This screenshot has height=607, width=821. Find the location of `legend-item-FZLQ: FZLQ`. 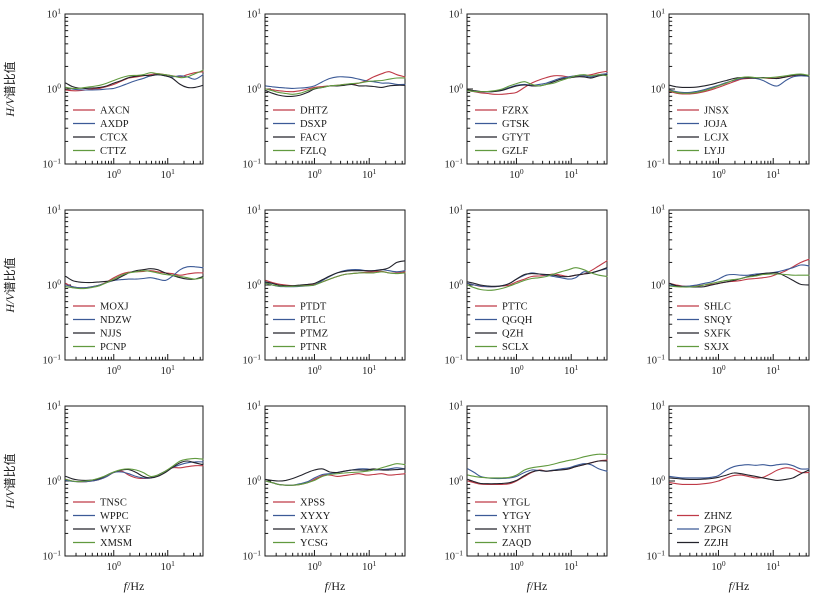

legend-item-FZLQ: FZLQ is located at coordinates (300, 151).